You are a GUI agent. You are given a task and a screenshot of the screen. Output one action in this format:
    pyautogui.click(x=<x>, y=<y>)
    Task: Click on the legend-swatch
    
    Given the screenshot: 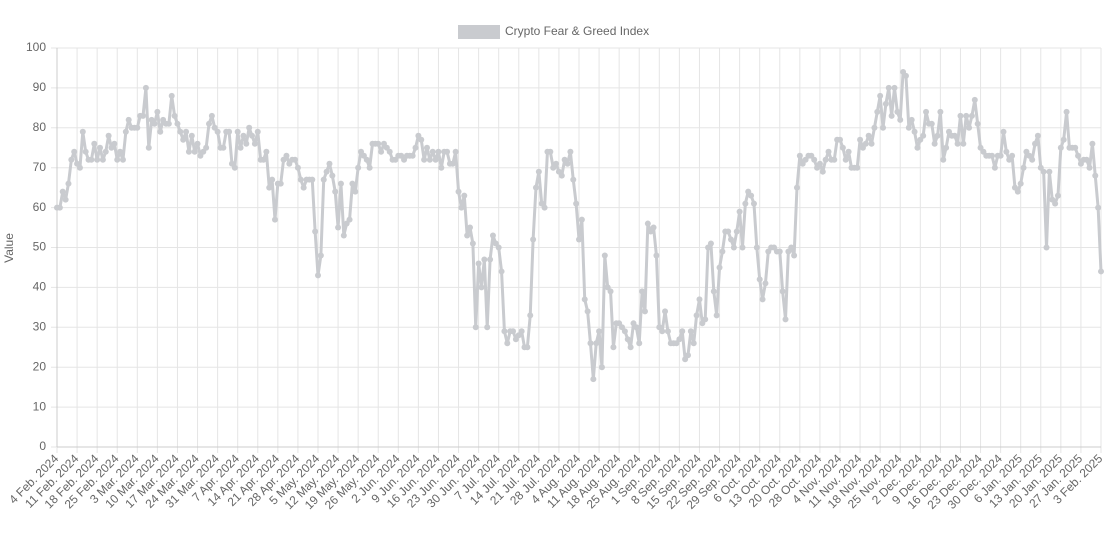 What is the action you would take?
    pyautogui.click(x=479, y=32)
    